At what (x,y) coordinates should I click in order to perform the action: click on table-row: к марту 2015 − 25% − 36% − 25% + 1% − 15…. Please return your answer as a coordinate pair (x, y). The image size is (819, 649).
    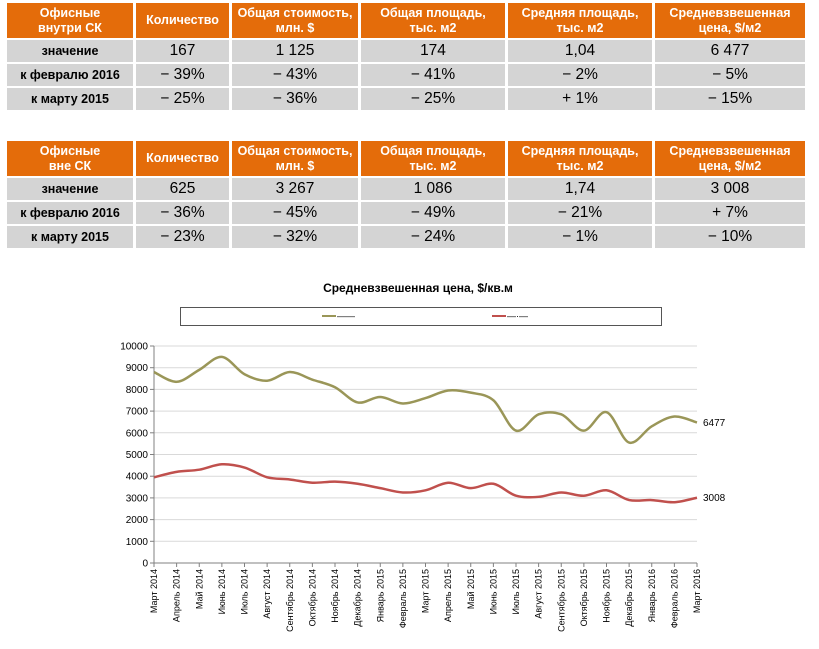
    Looking at the image, I should click on (406, 99).